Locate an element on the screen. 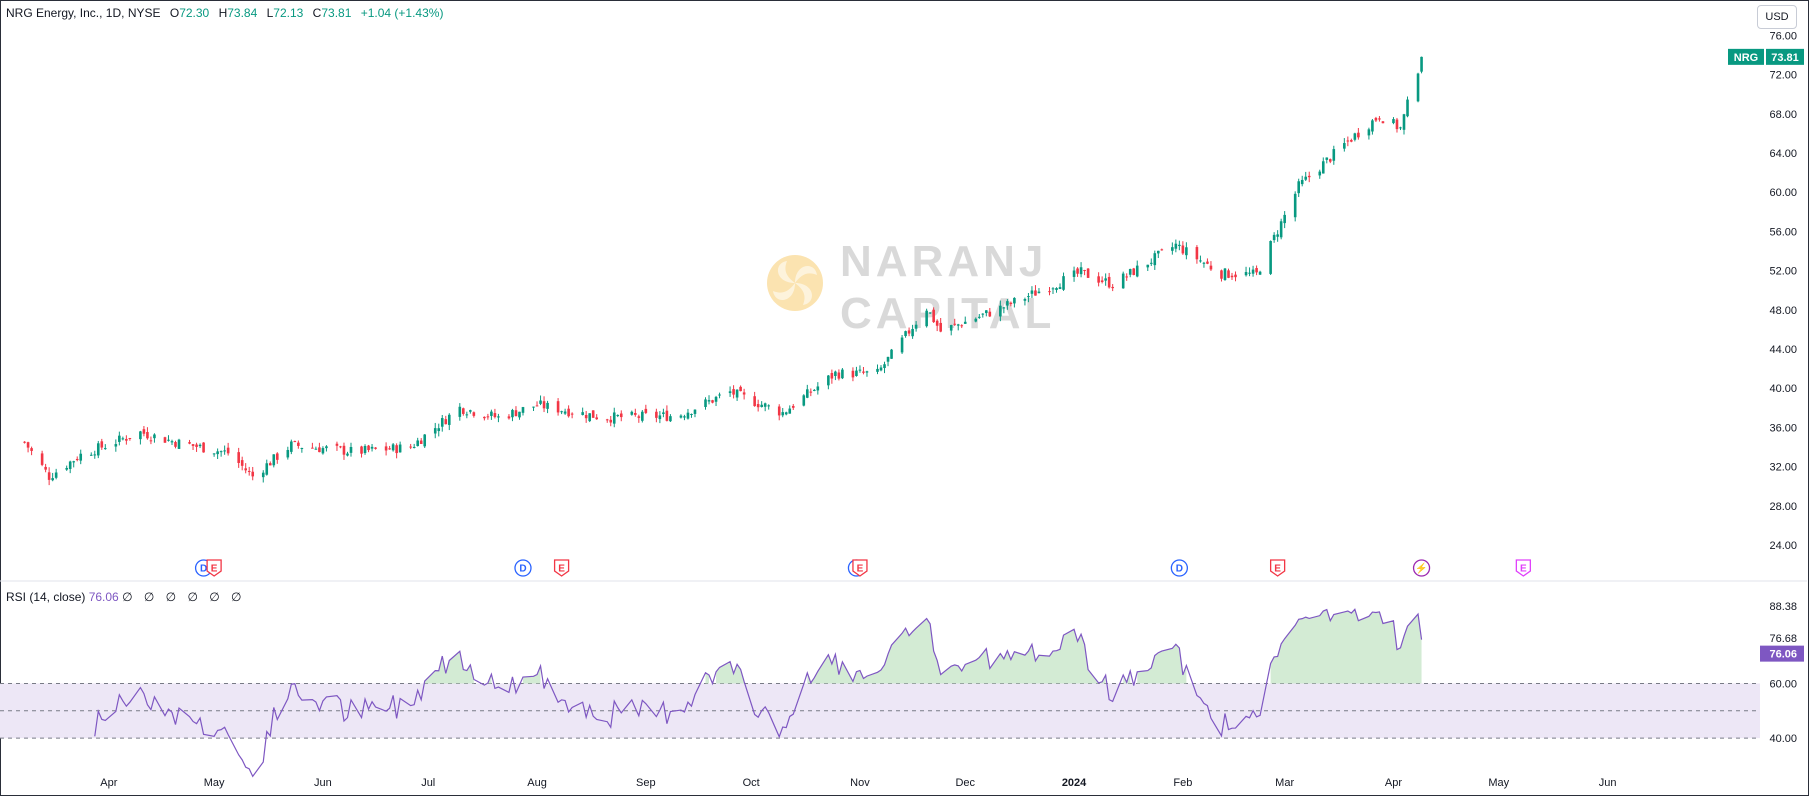  events: DEDEDEDE⚡E is located at coordinates (862, 568).